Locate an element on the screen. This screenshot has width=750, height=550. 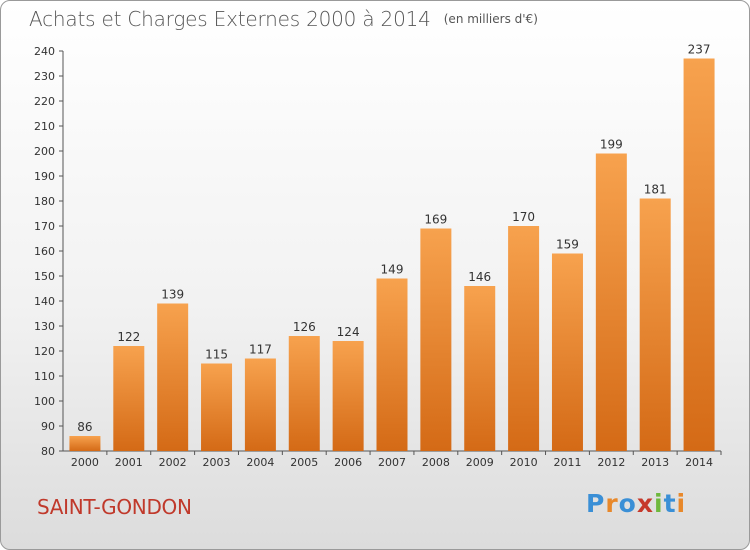
x-tick-label: 2009 is located at coordinates (480, 462).